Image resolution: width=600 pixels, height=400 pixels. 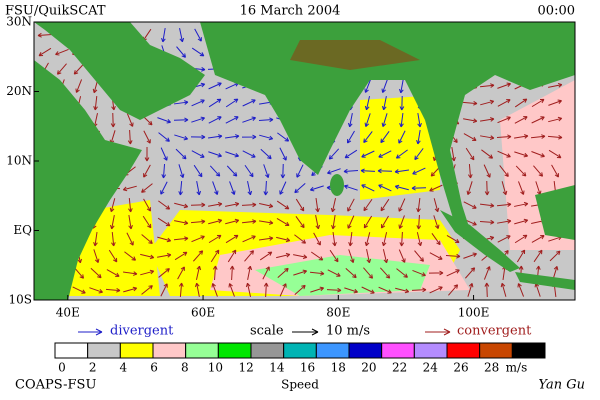 I want to click on colorbar-tick: 18, so click(x=338, y=368).